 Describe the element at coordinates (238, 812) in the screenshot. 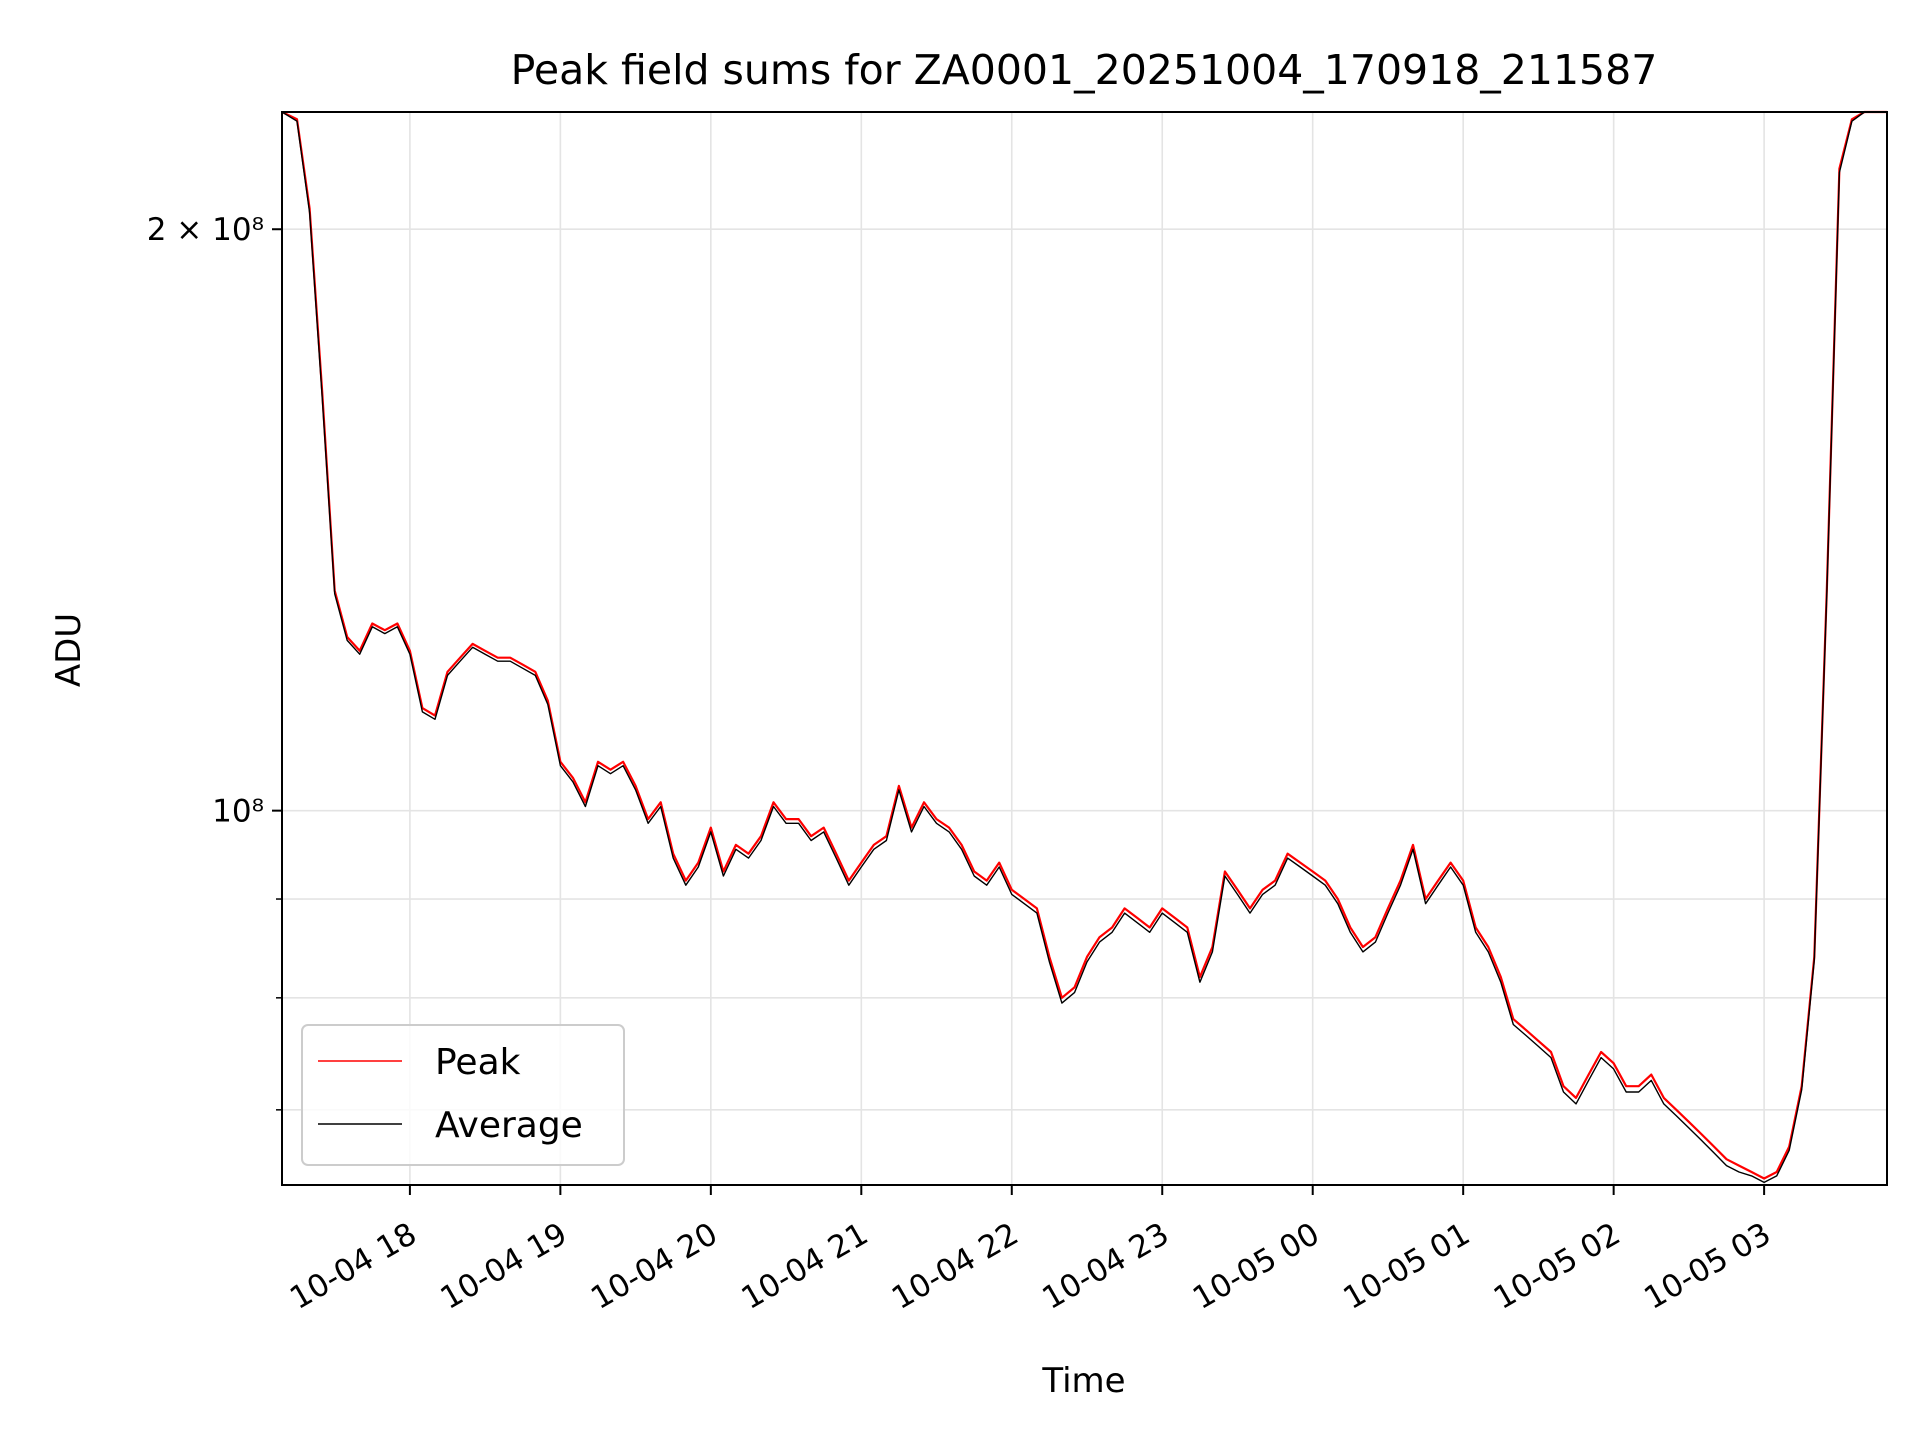

I see `y-tick-label: 10⁸` at that location.